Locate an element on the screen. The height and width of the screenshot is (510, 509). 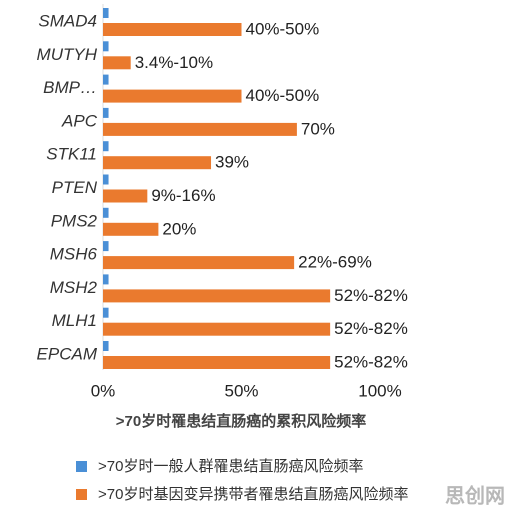
x-tick-label: 100% is located at coordinates (379, 390).